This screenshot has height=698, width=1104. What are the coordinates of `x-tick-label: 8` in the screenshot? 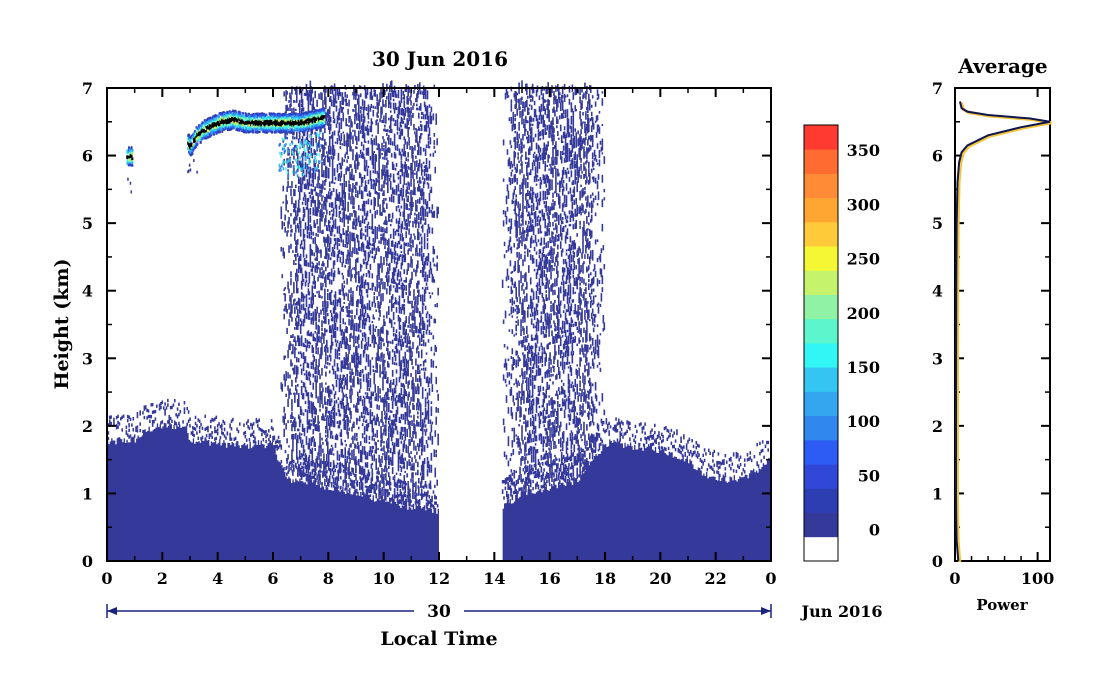 It's located at (328, 578).